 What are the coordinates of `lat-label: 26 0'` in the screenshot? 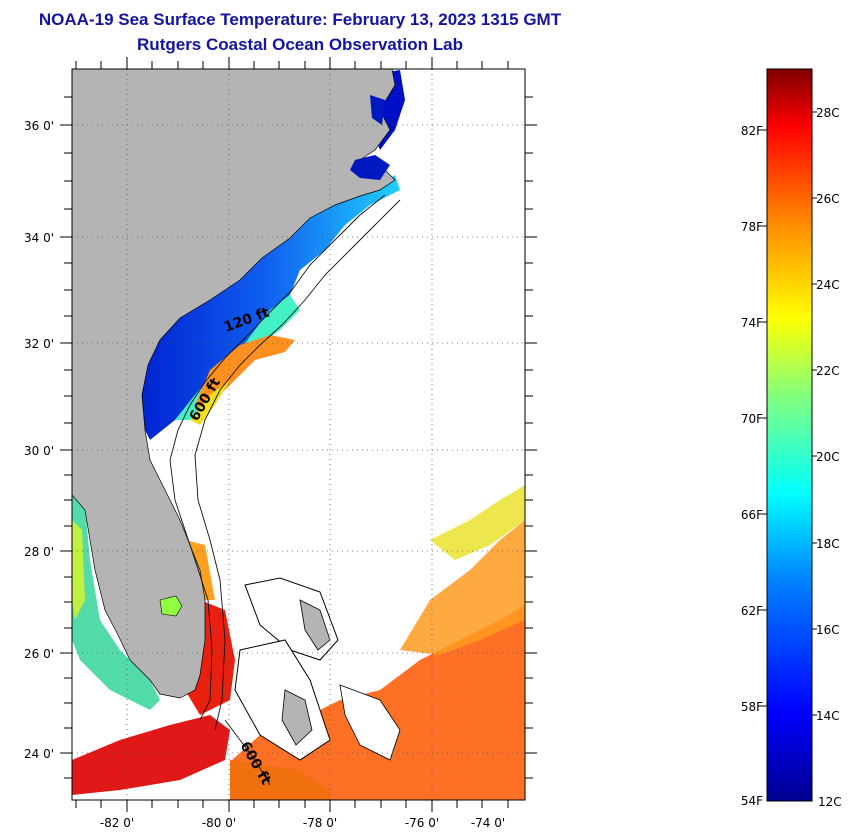 It's located at (39, 654).